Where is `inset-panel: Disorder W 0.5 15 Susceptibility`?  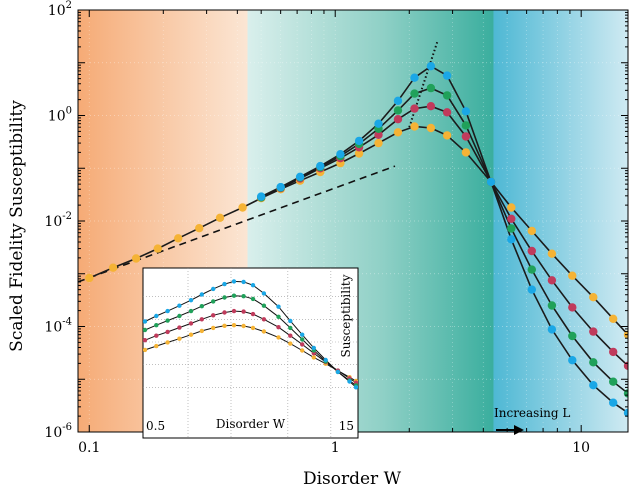 inset-panel: Disorder W 0.5 15 Susceptibility is located at coordinates (250, 353).